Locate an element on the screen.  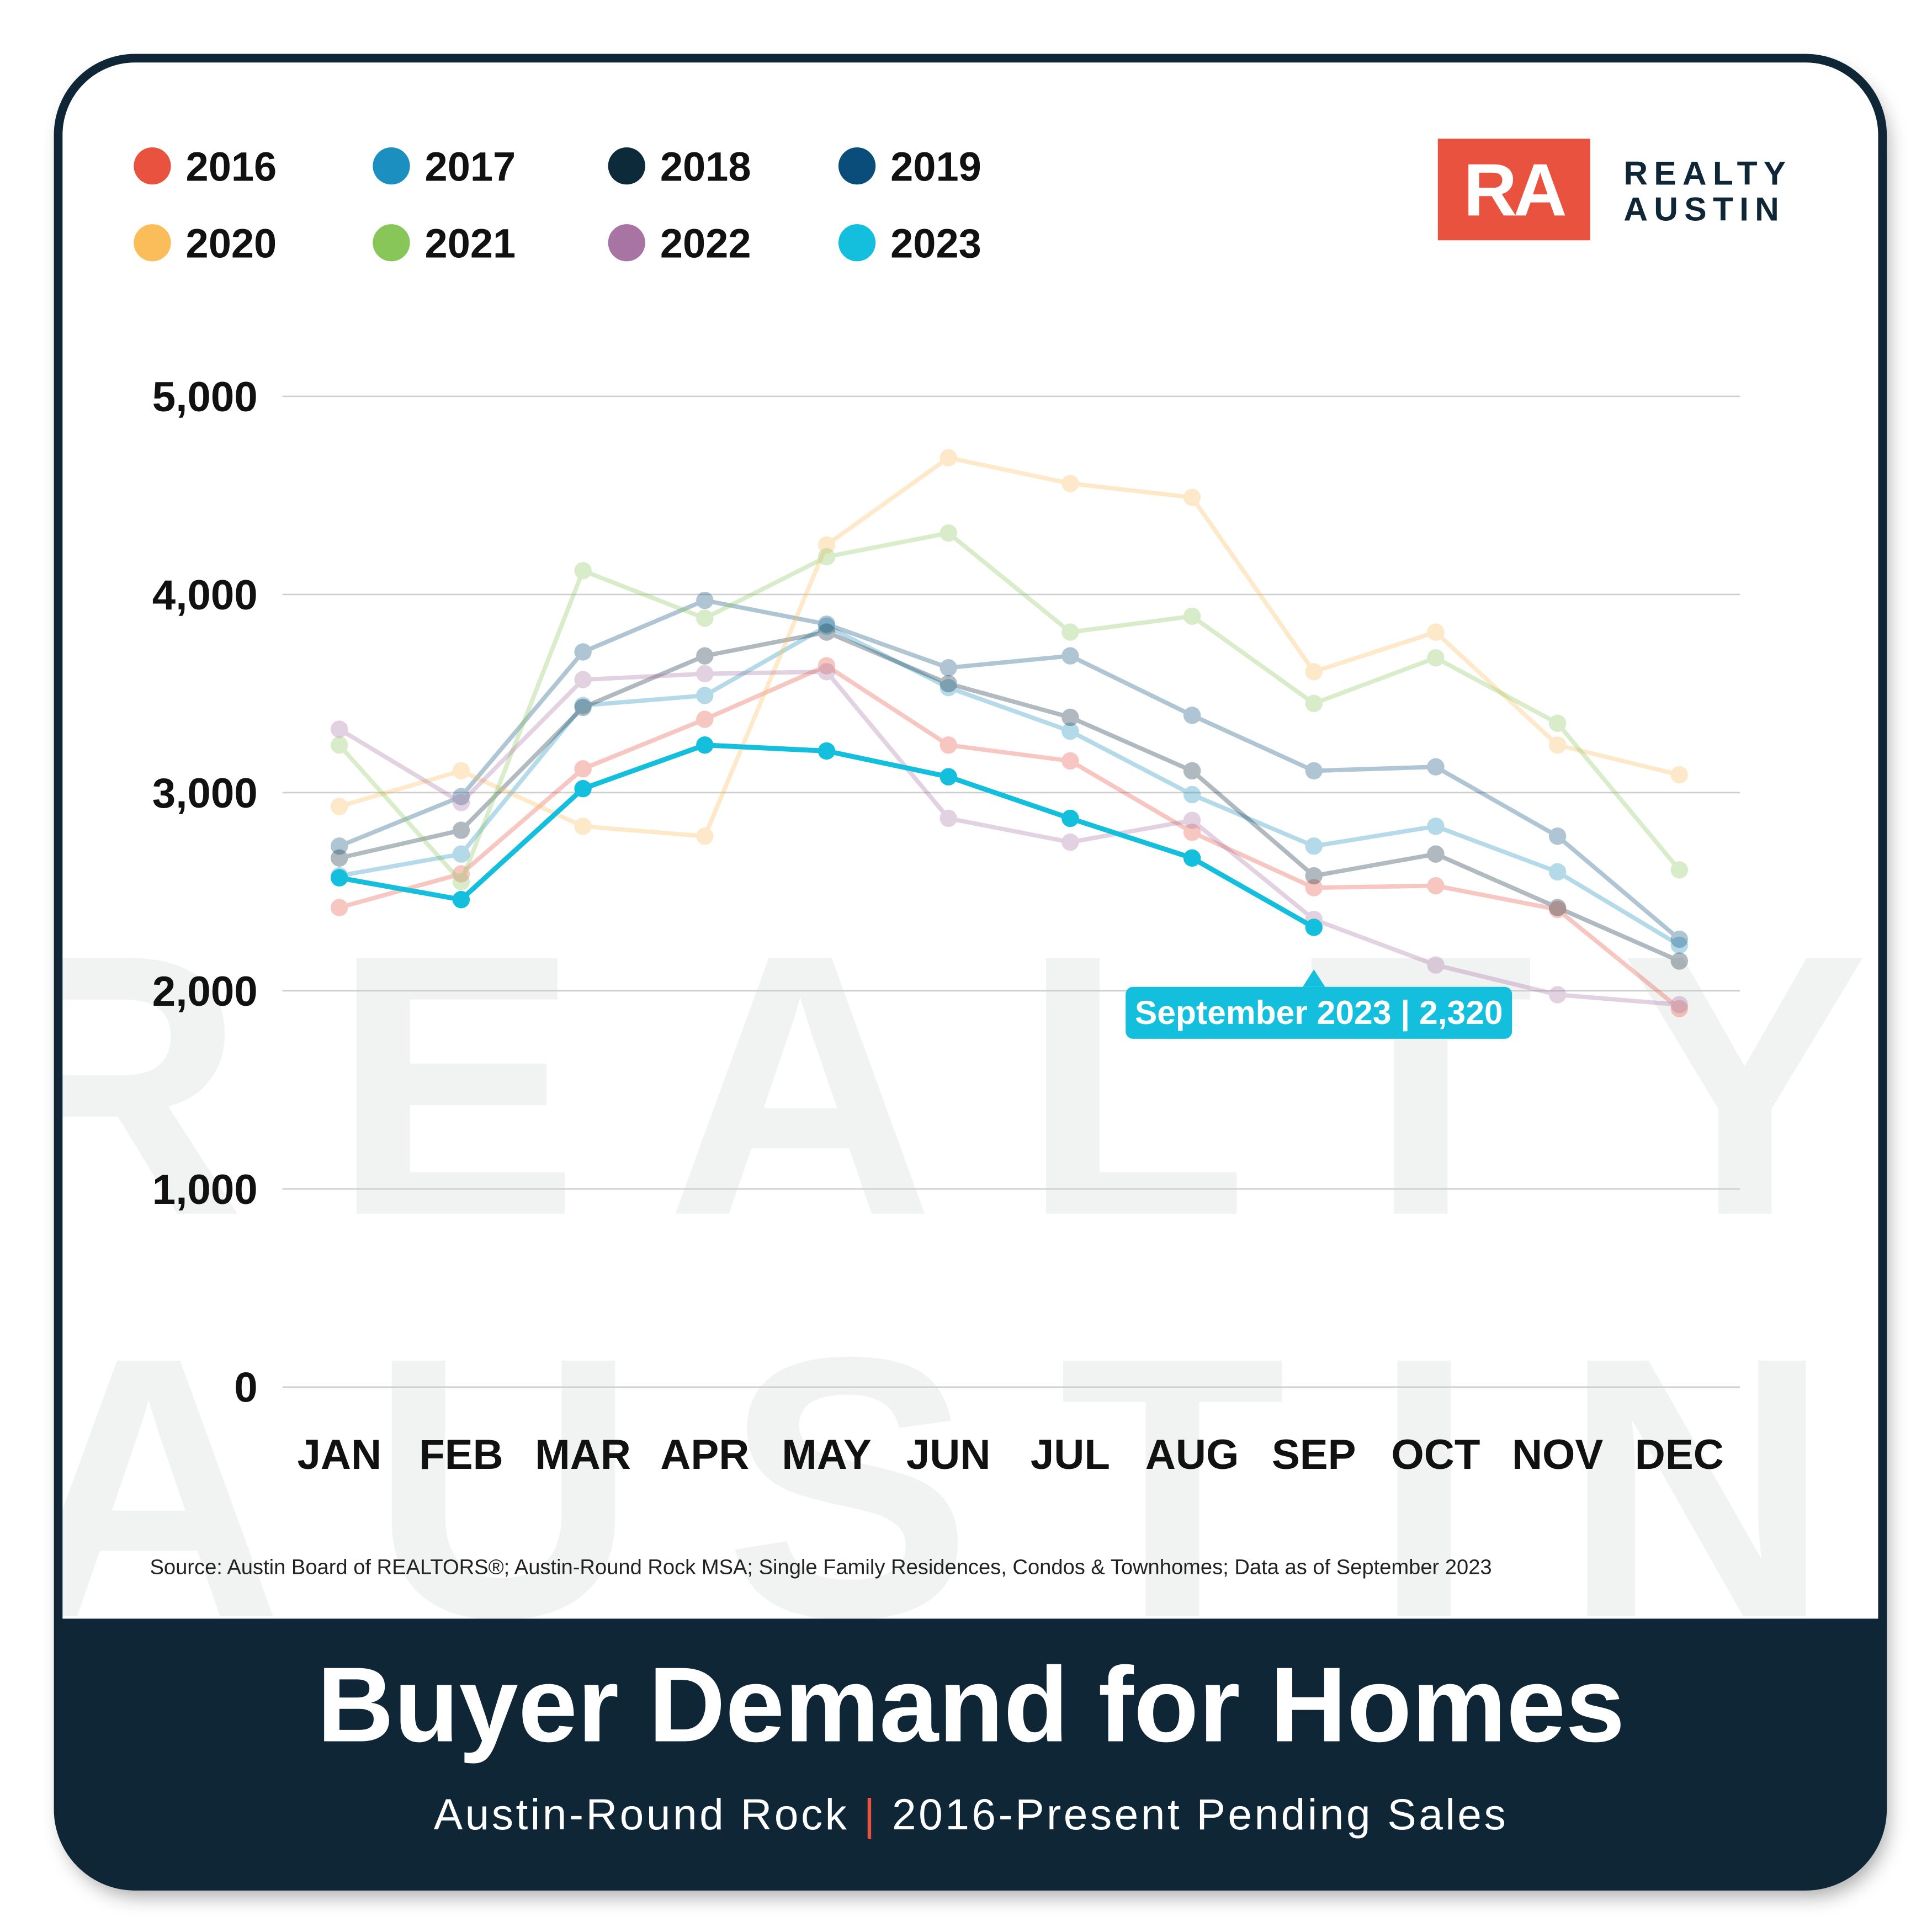
y-tick-label: 0 is located at coordinates (245, 1388).